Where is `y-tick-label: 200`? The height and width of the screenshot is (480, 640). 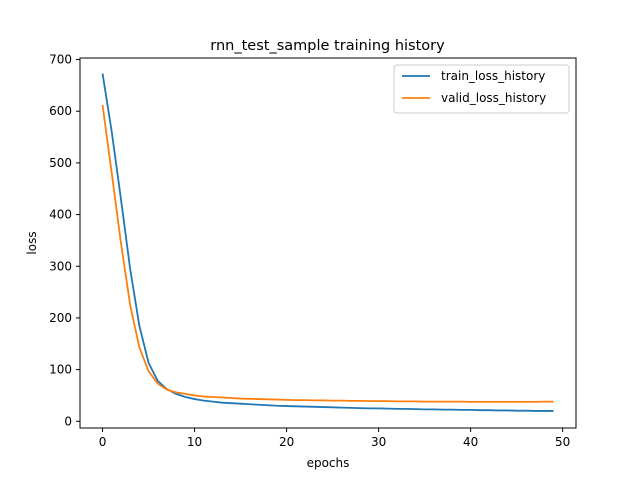
y-tick-label: 200 is located at coordinates (60, 318).